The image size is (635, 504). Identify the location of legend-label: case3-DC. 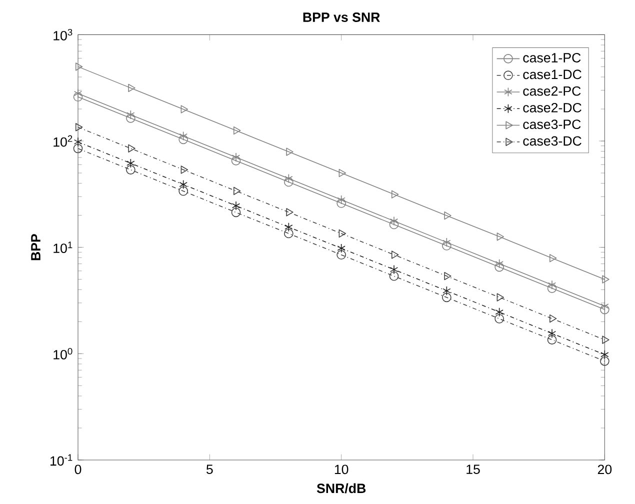
(552, 141).